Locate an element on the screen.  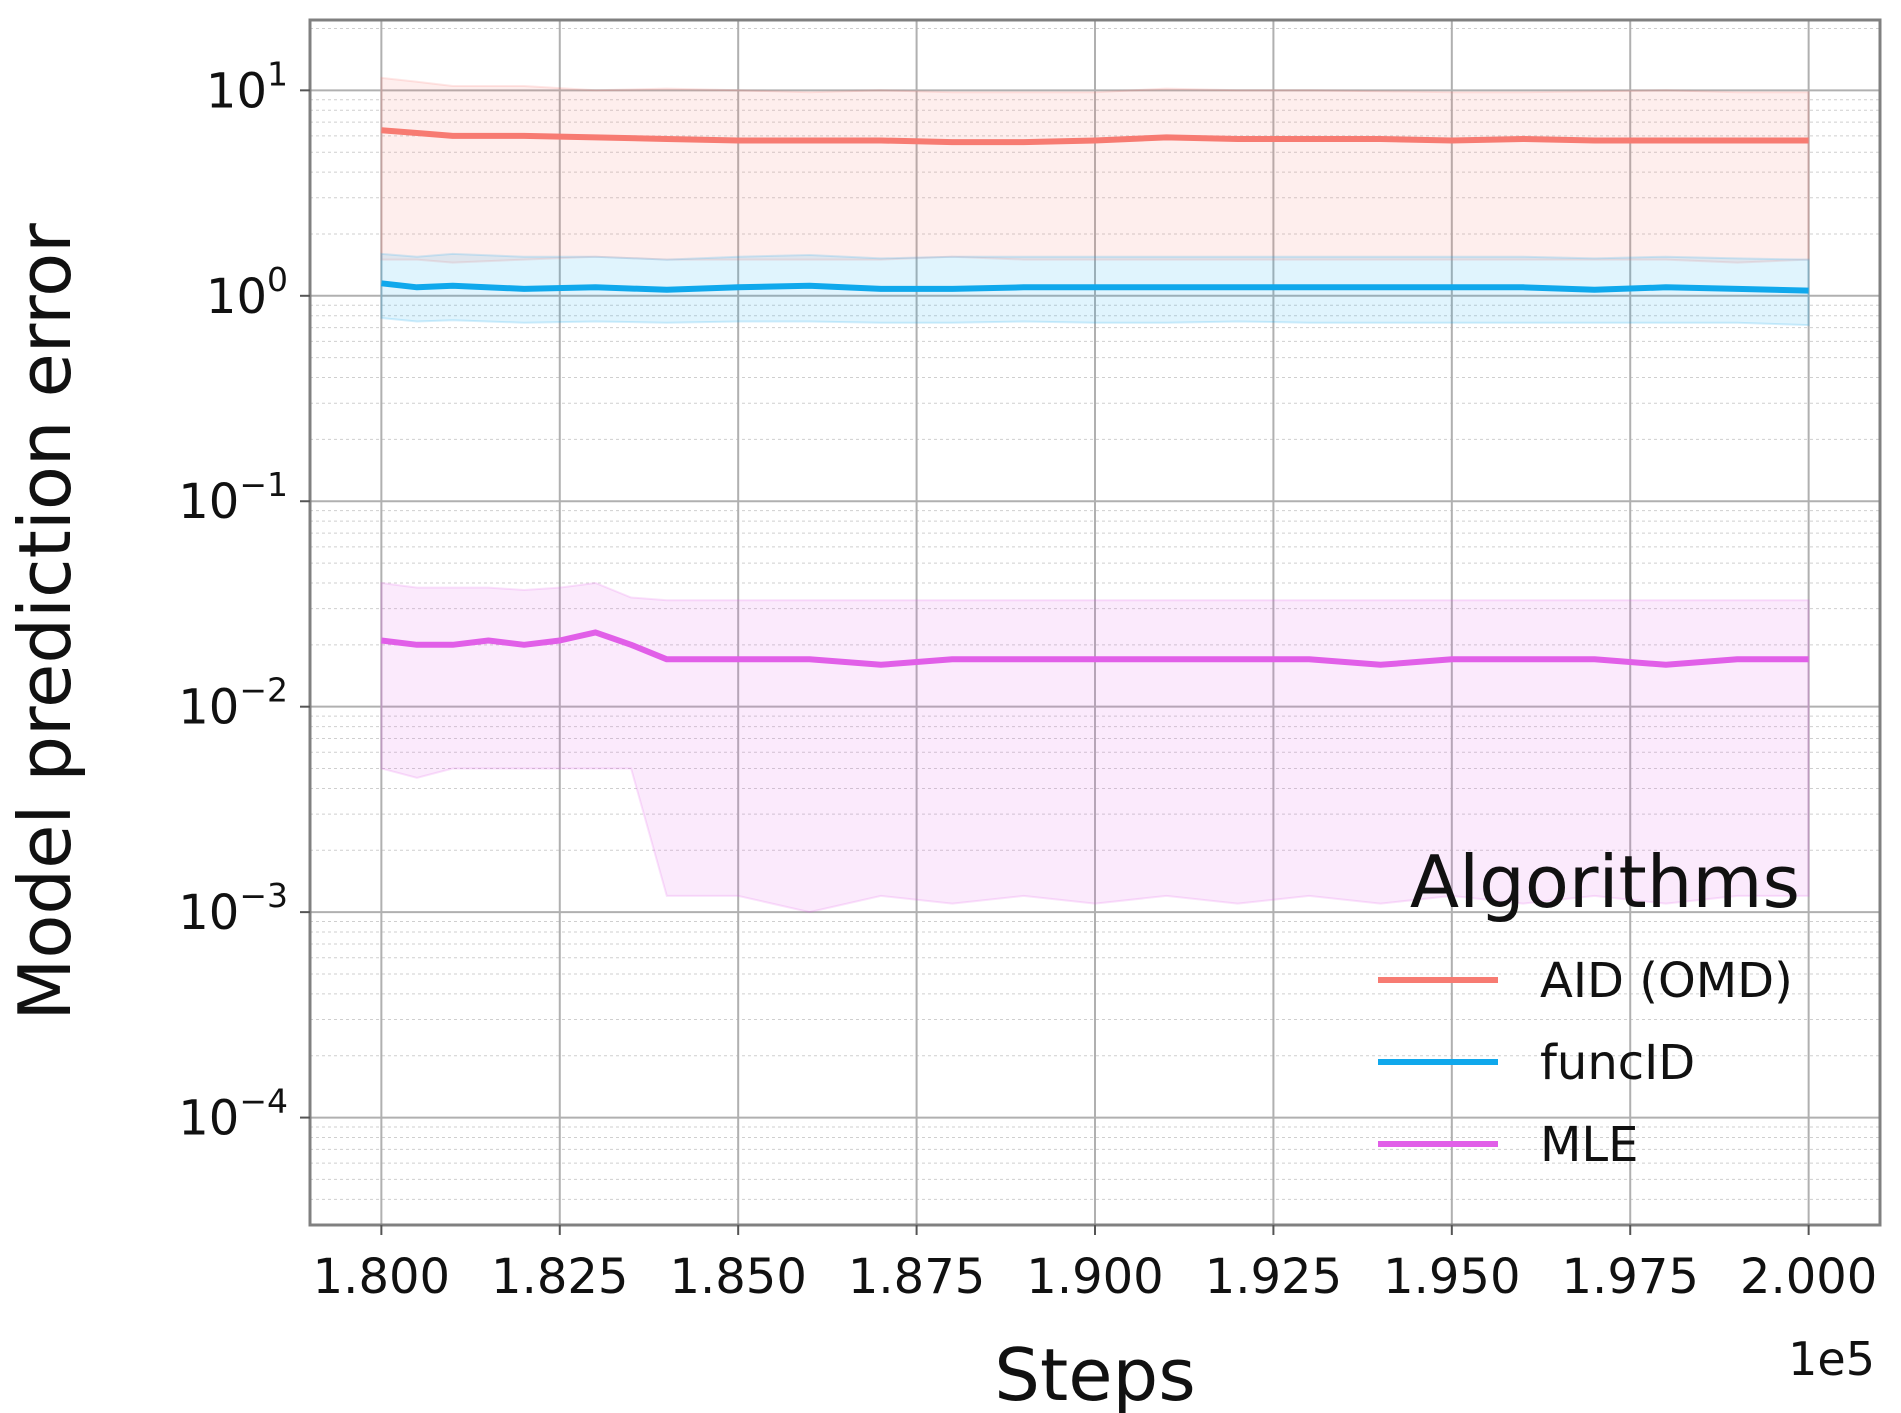
y-tick-label: 10⁻² is located at coordinates (233, 703).